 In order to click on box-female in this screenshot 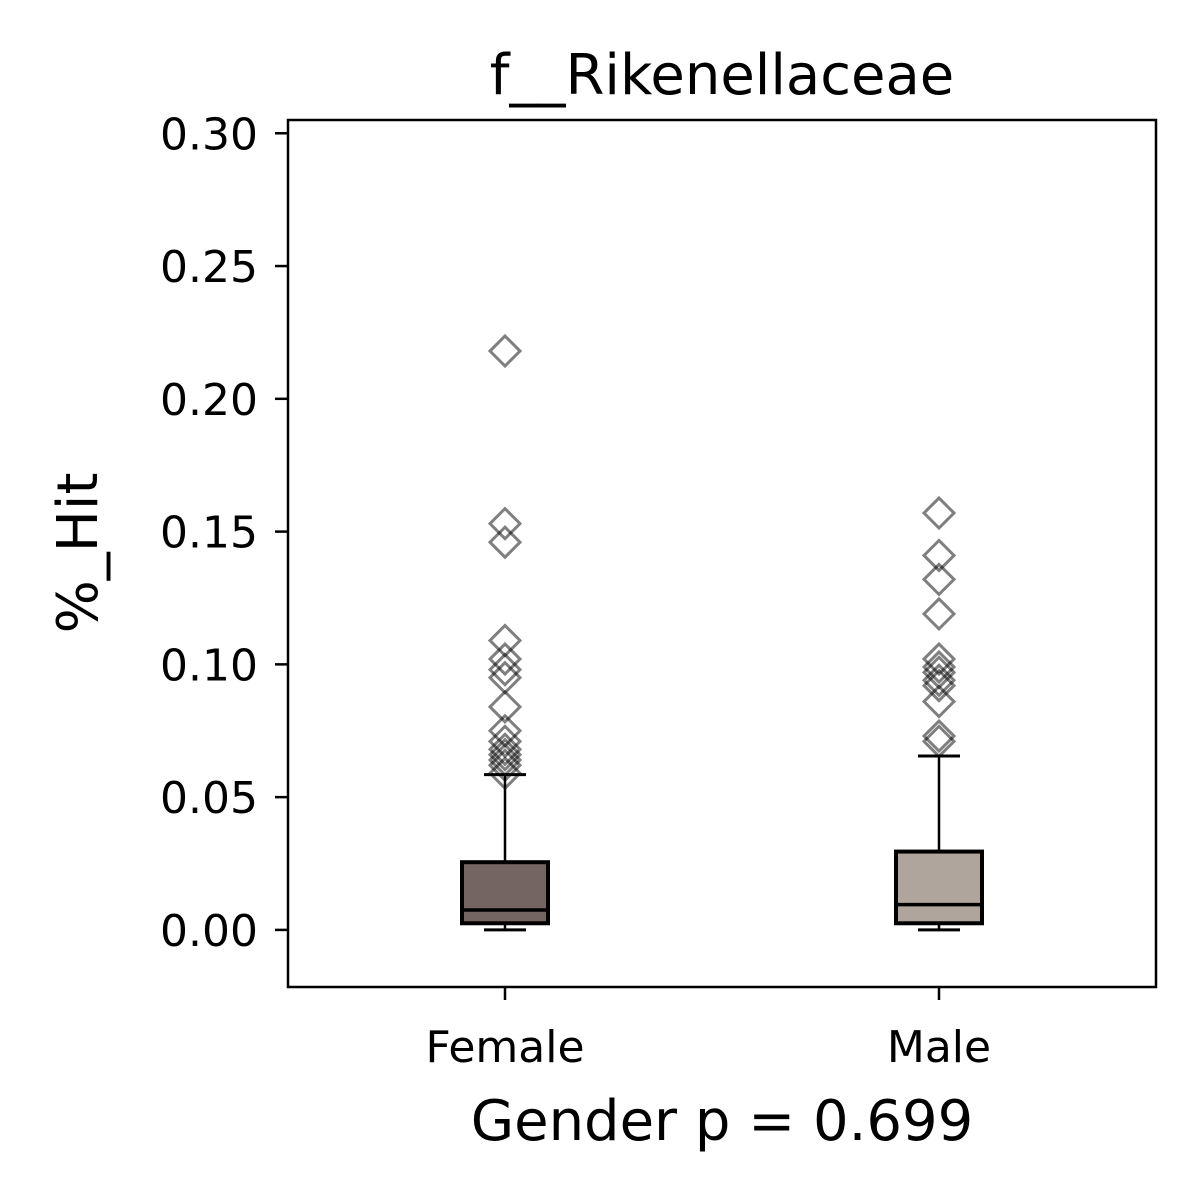, I will do `click(505, 893)`.